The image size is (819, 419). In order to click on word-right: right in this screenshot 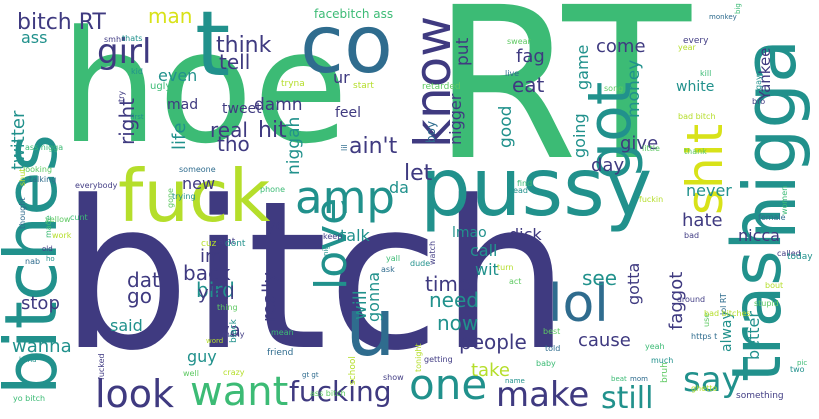, I will do `click(127, 121)`.